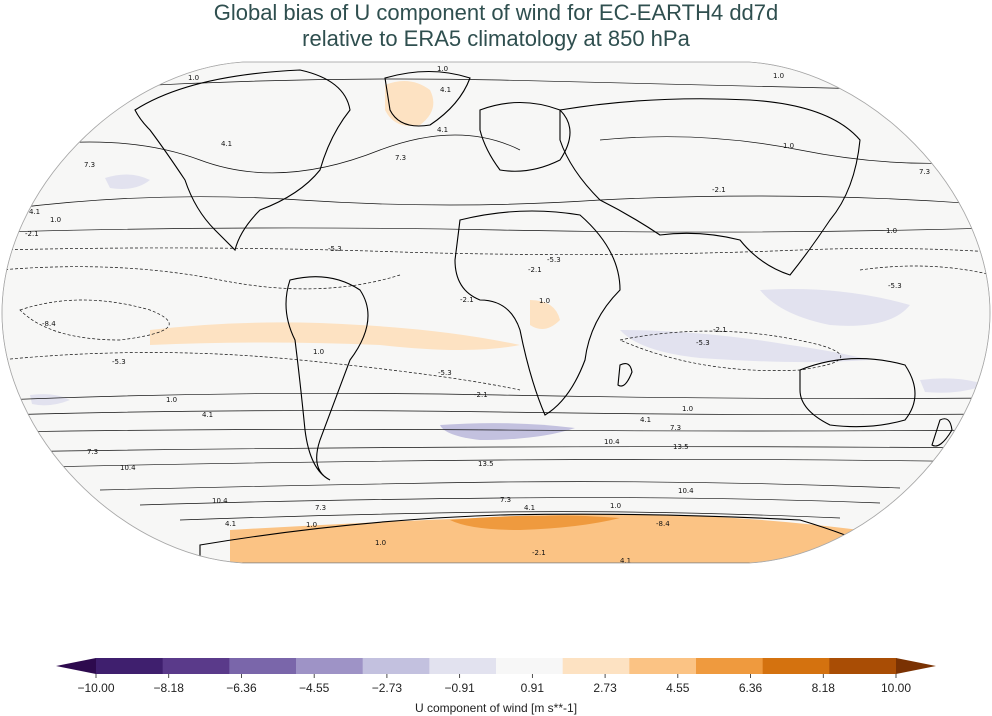 The height and width of the screenshot is (716, 992). What do you see at coordinates (387, 688) in the screenshot?
I see `colorbar-tick-label: −2.73` at bounding box center [387, 688].